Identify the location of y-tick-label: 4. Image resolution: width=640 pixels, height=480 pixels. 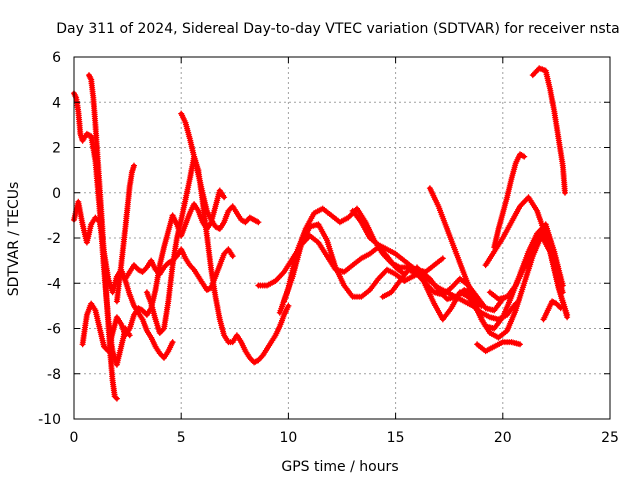
(56, 103).